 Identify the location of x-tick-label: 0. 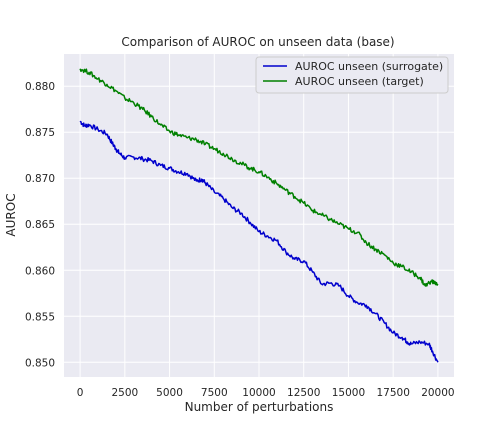
(80, 393).